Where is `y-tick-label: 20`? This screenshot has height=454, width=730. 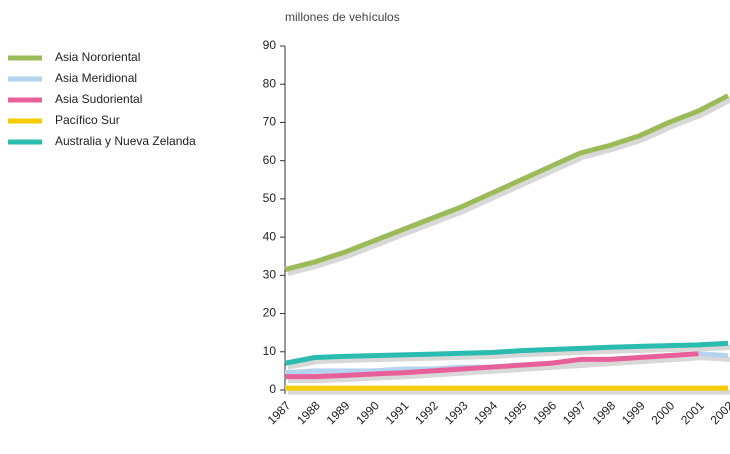 y-tick-label: 20 is located at coordinates (270, 313).